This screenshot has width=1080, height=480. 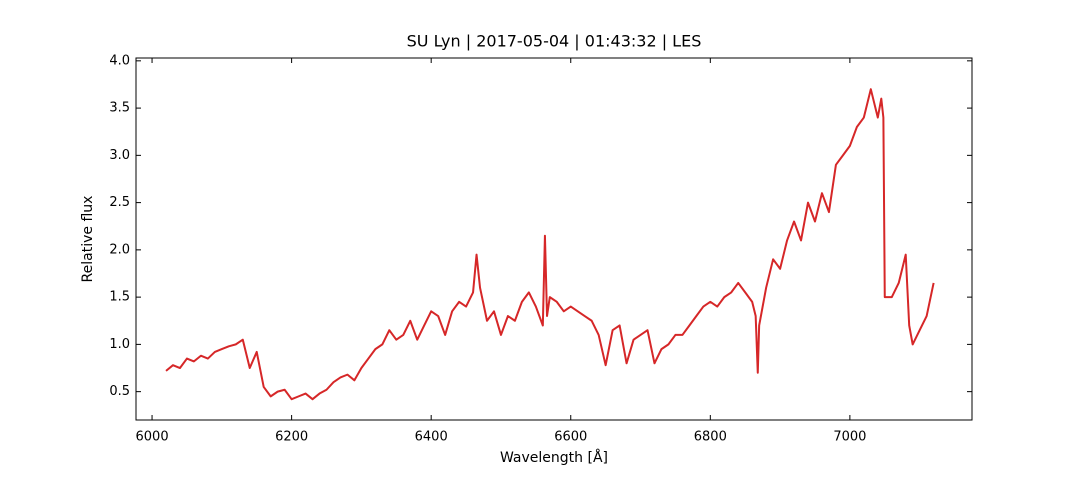 I want to click on chart-title: SU Lyn | 2017-05-04 | 01:43:32 | LES, so click(x=554, y=41).